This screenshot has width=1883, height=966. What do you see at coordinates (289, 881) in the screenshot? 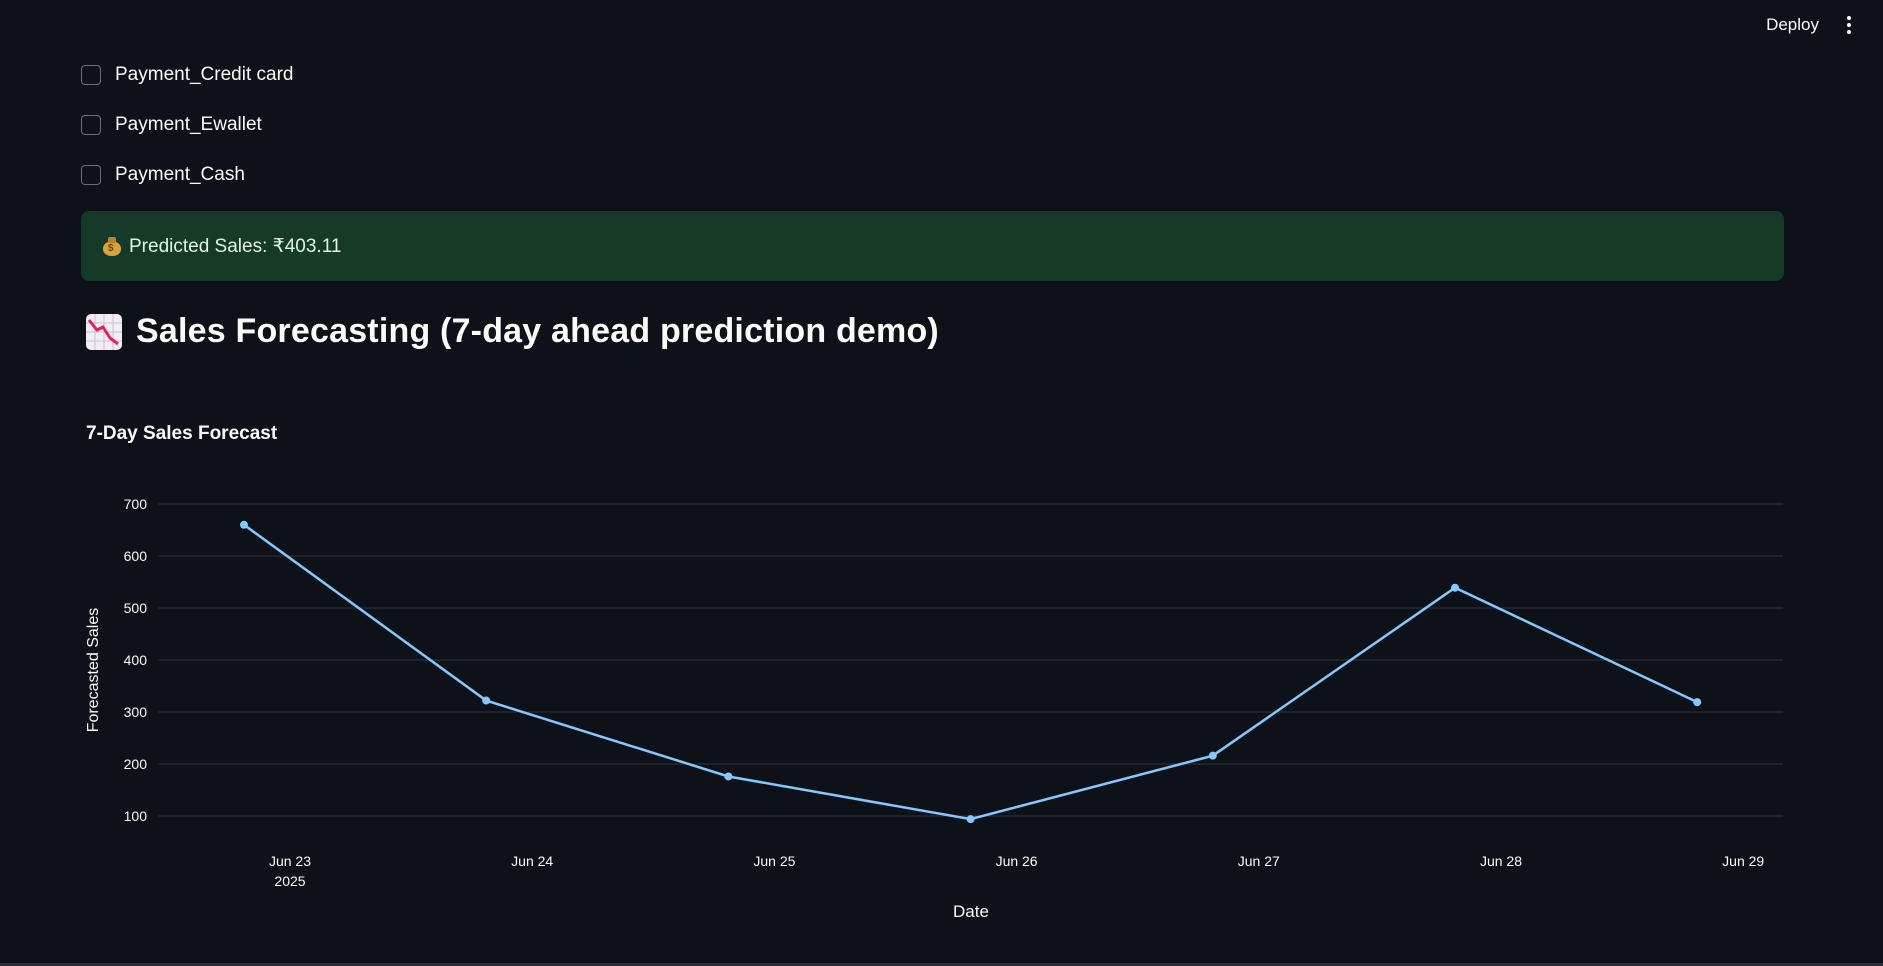
I see `x-tick-year-label: 2025` at bounding box center [289, 881].